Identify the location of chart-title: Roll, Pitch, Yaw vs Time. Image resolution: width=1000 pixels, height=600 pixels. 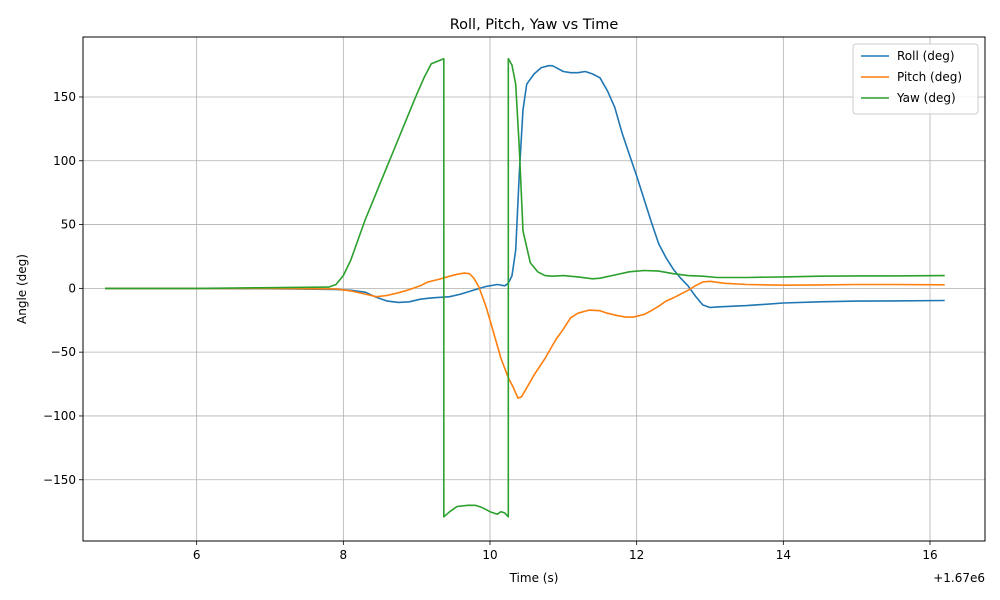
(534, 25).